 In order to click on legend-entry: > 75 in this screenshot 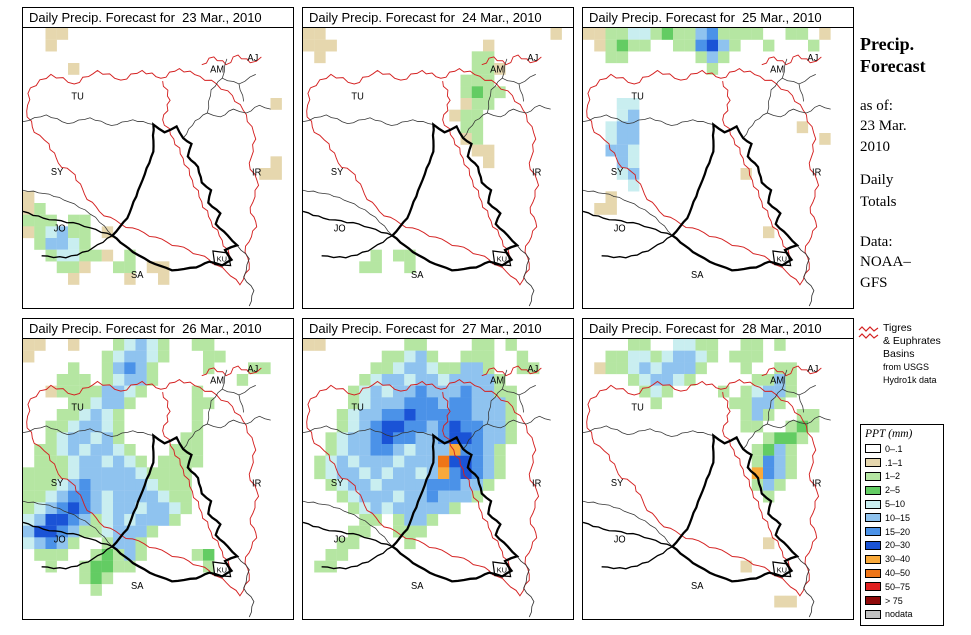, I will do `click(902, 601)`.